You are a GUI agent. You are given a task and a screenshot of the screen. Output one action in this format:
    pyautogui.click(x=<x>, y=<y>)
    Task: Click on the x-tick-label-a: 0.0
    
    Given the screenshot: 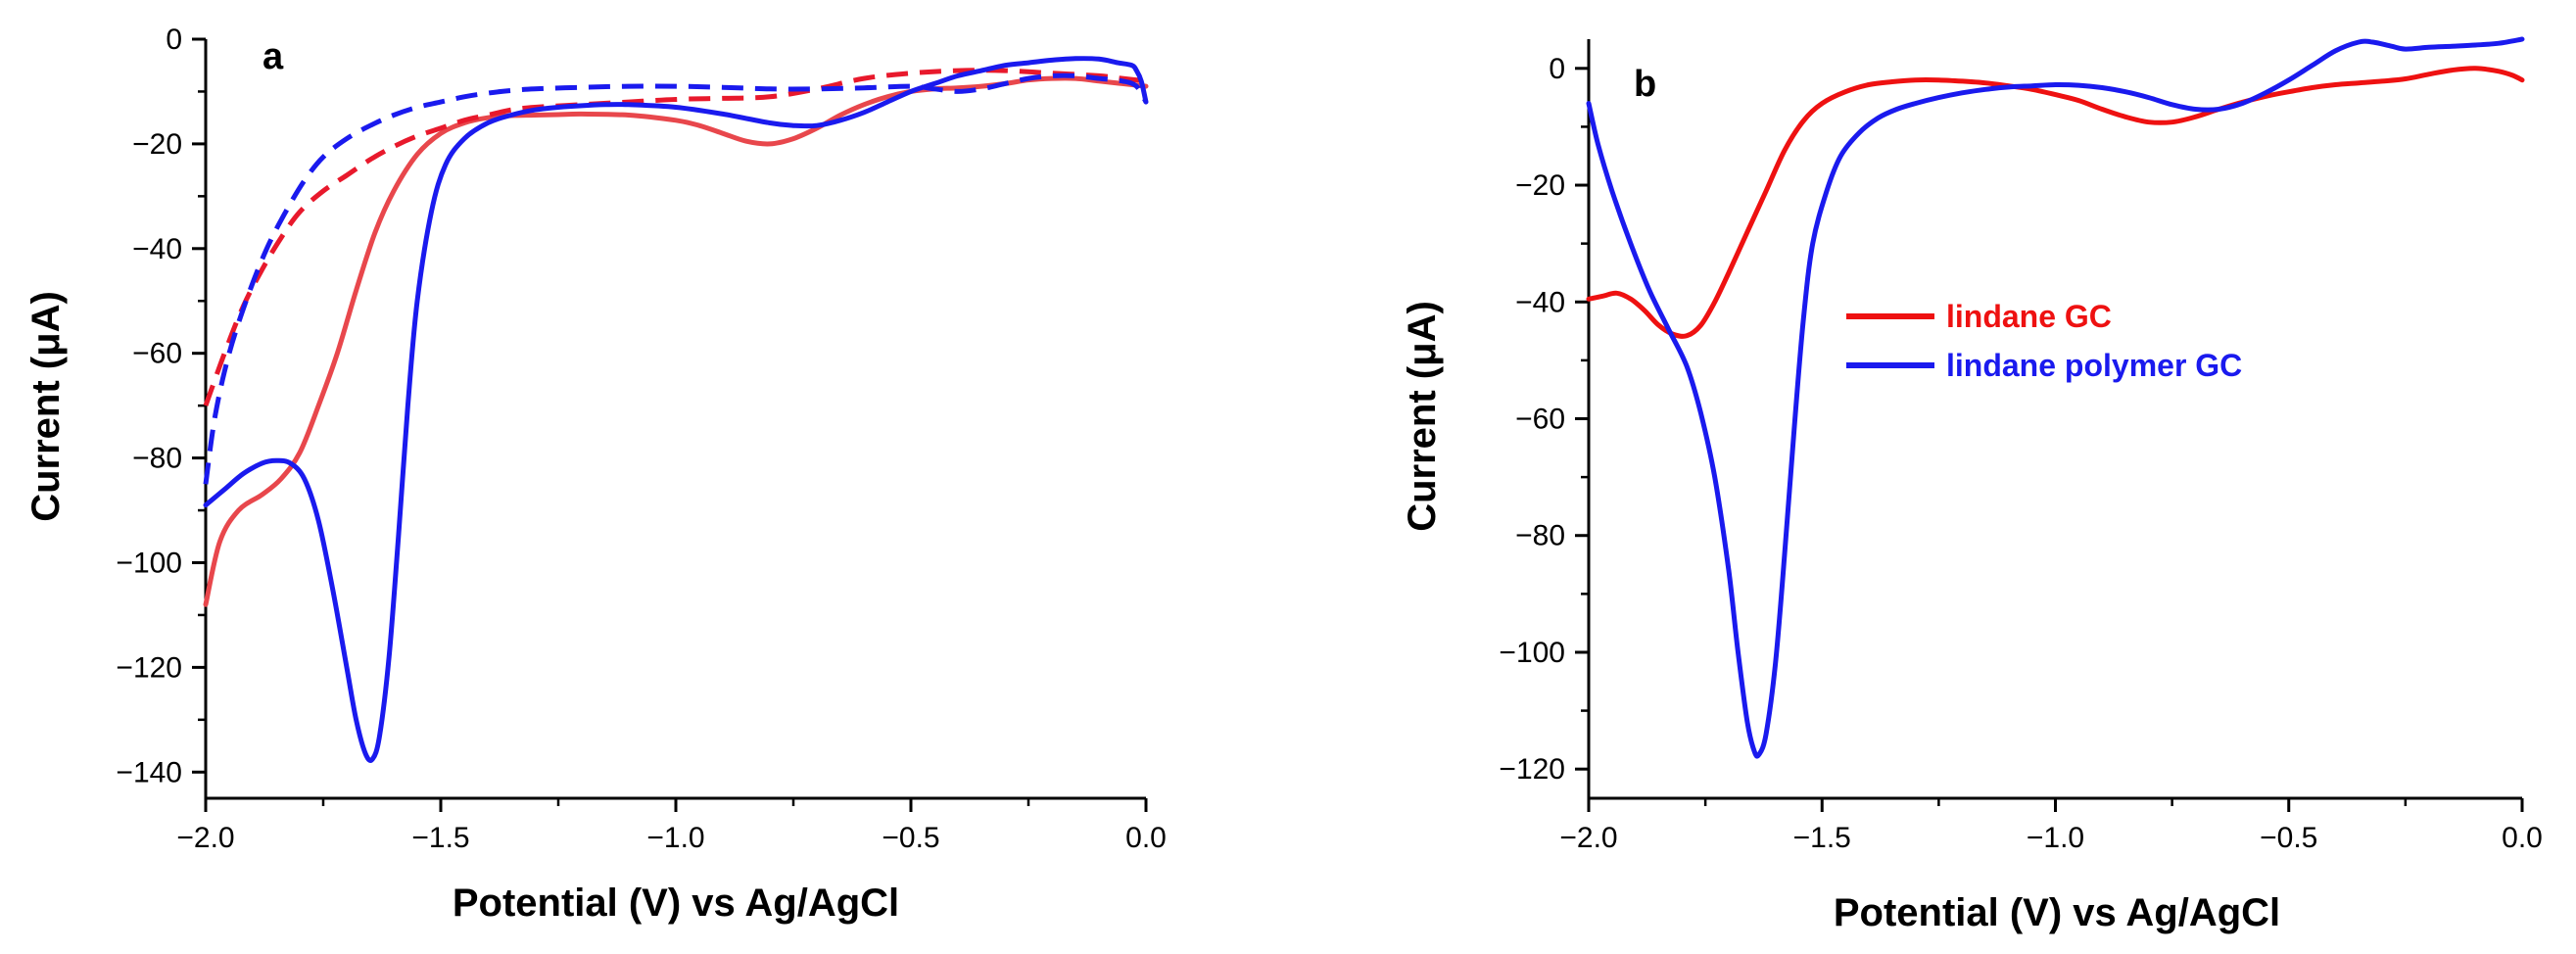 What is the action you would take?
    pyautogui.click(x=1146, y=838)
    